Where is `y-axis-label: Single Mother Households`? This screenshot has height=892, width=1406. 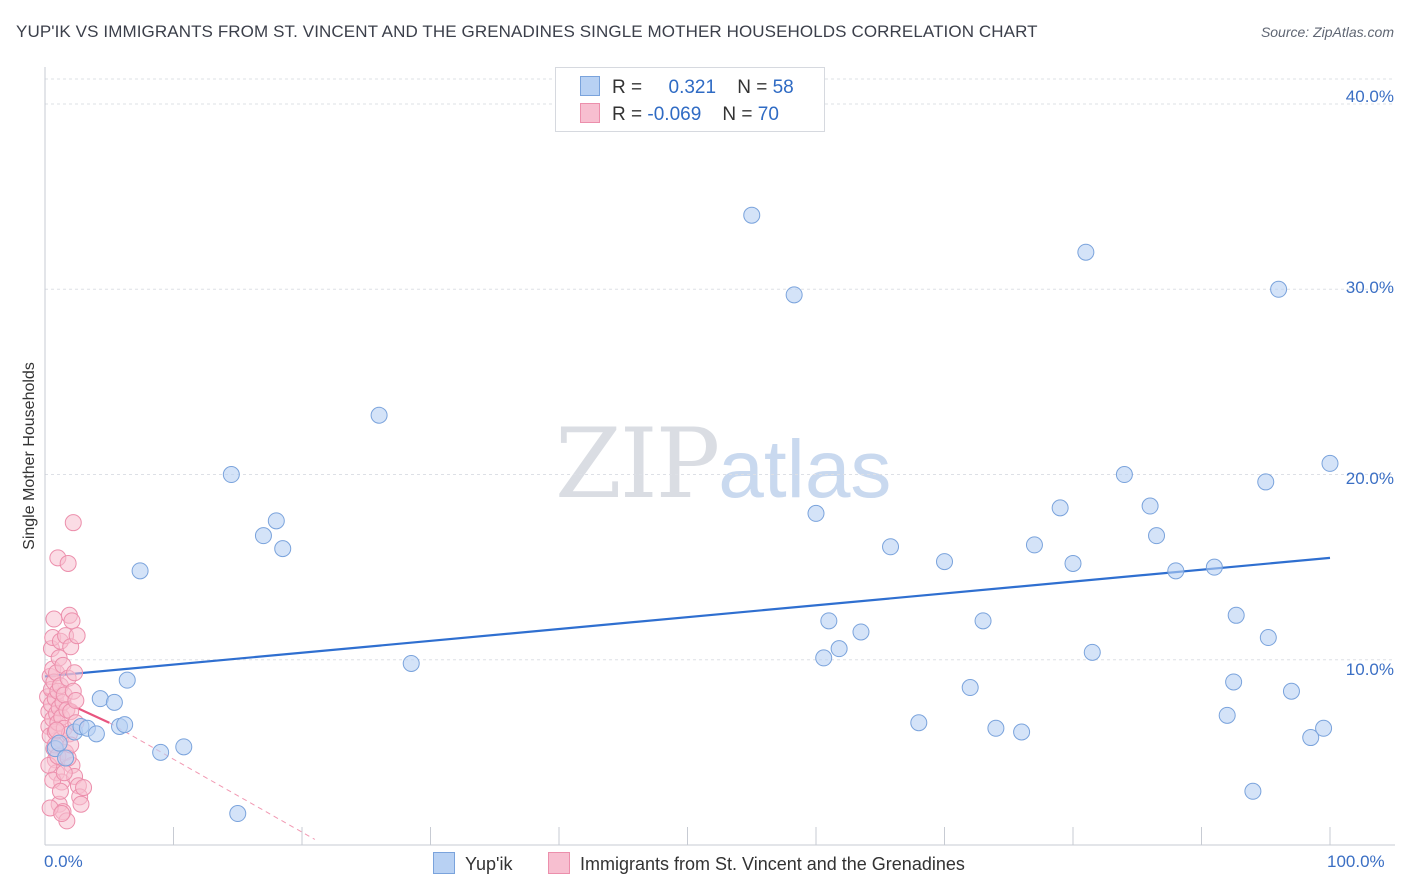 y-axis-label: Single Mother Households is located at coordinates (29, 456).